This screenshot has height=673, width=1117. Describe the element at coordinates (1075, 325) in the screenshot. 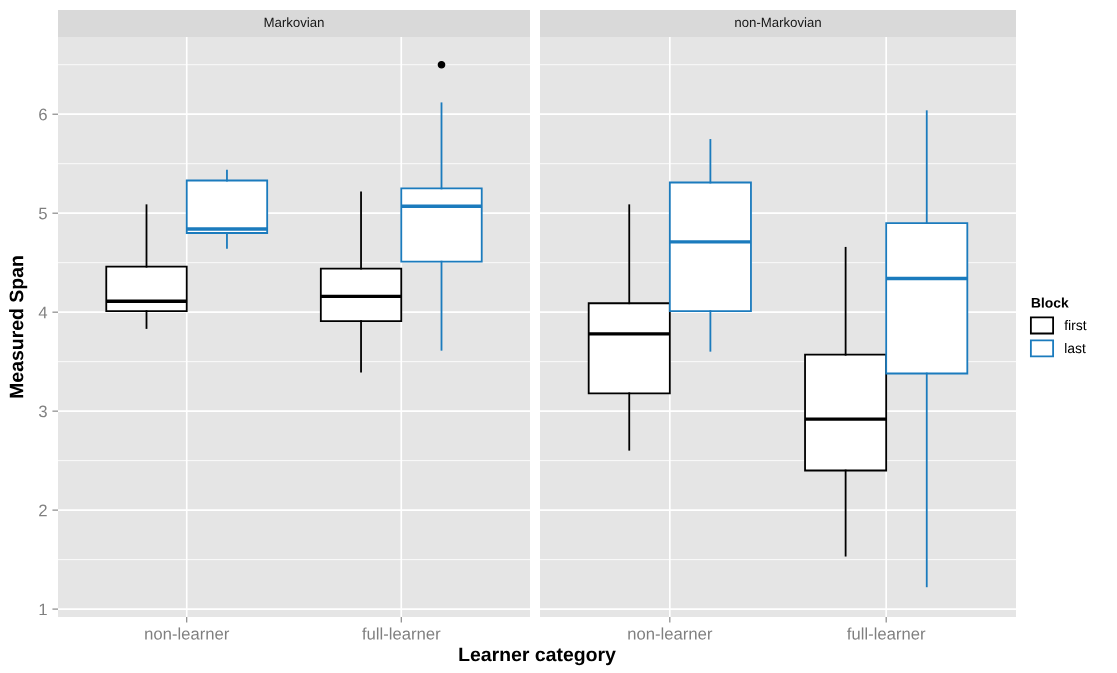

I see `legend-label: first` at that location.